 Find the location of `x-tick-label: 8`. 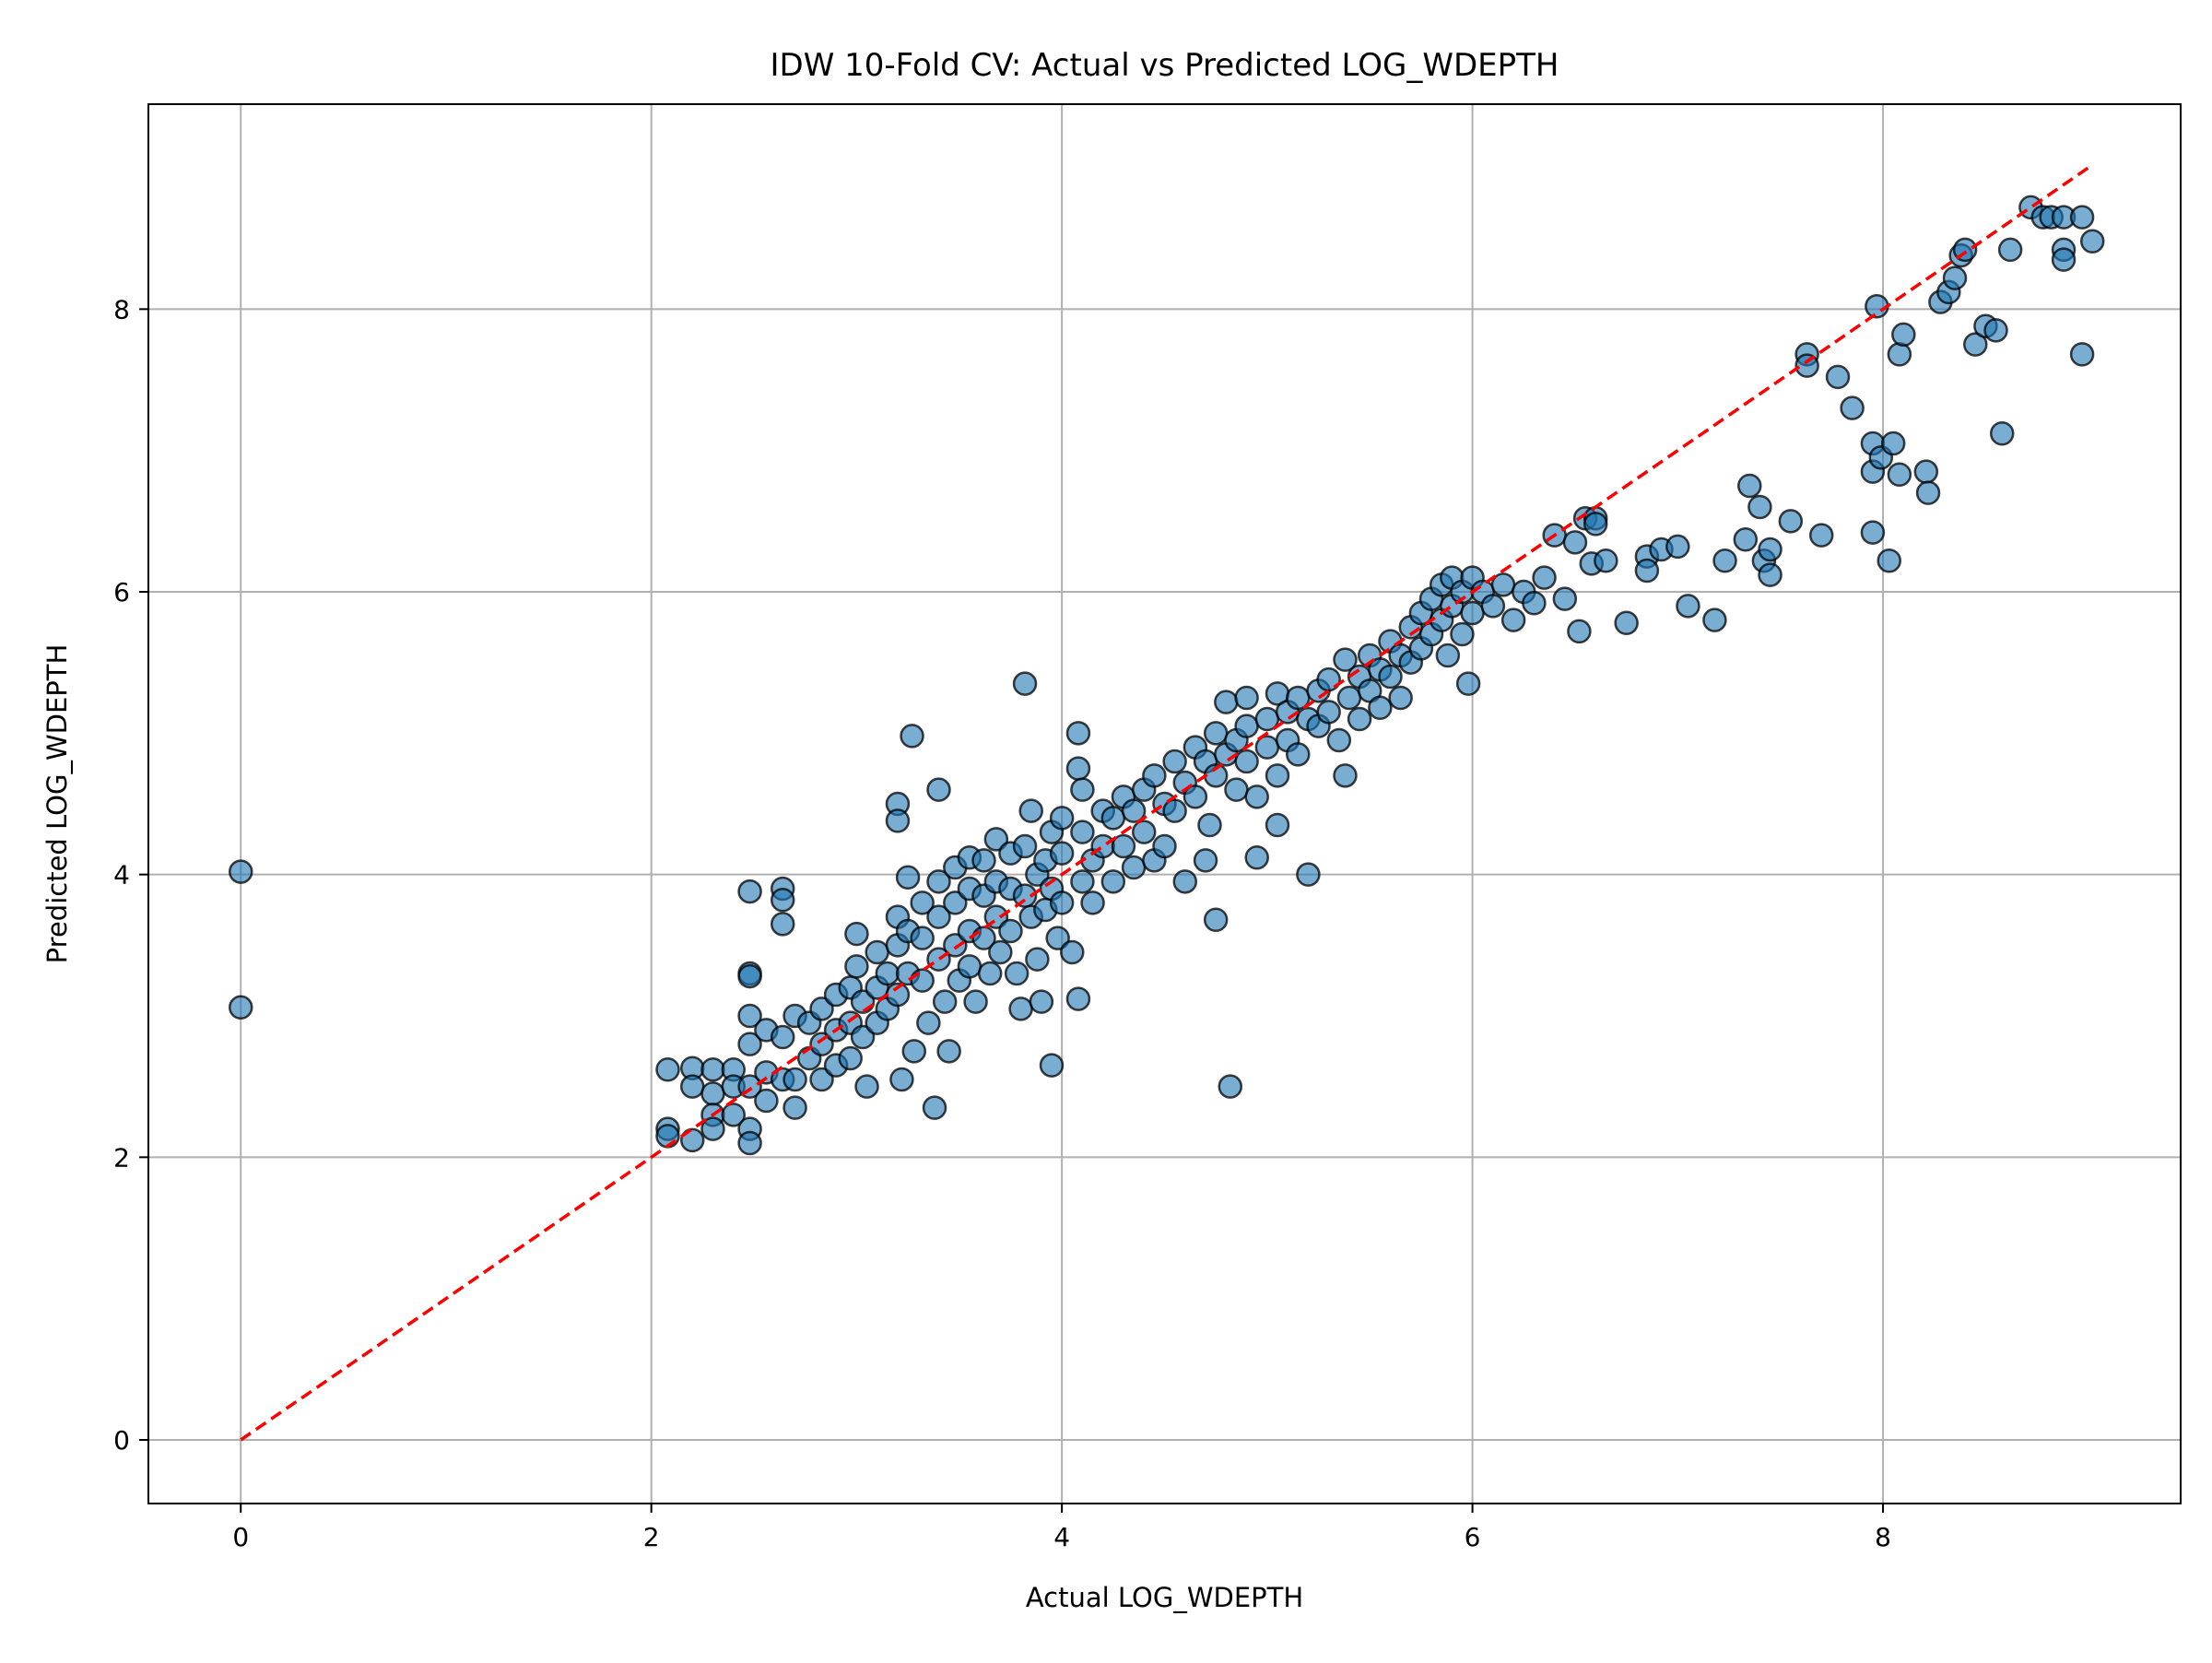

x-tick-label: 8 is located at coordinates (1883, 1537).